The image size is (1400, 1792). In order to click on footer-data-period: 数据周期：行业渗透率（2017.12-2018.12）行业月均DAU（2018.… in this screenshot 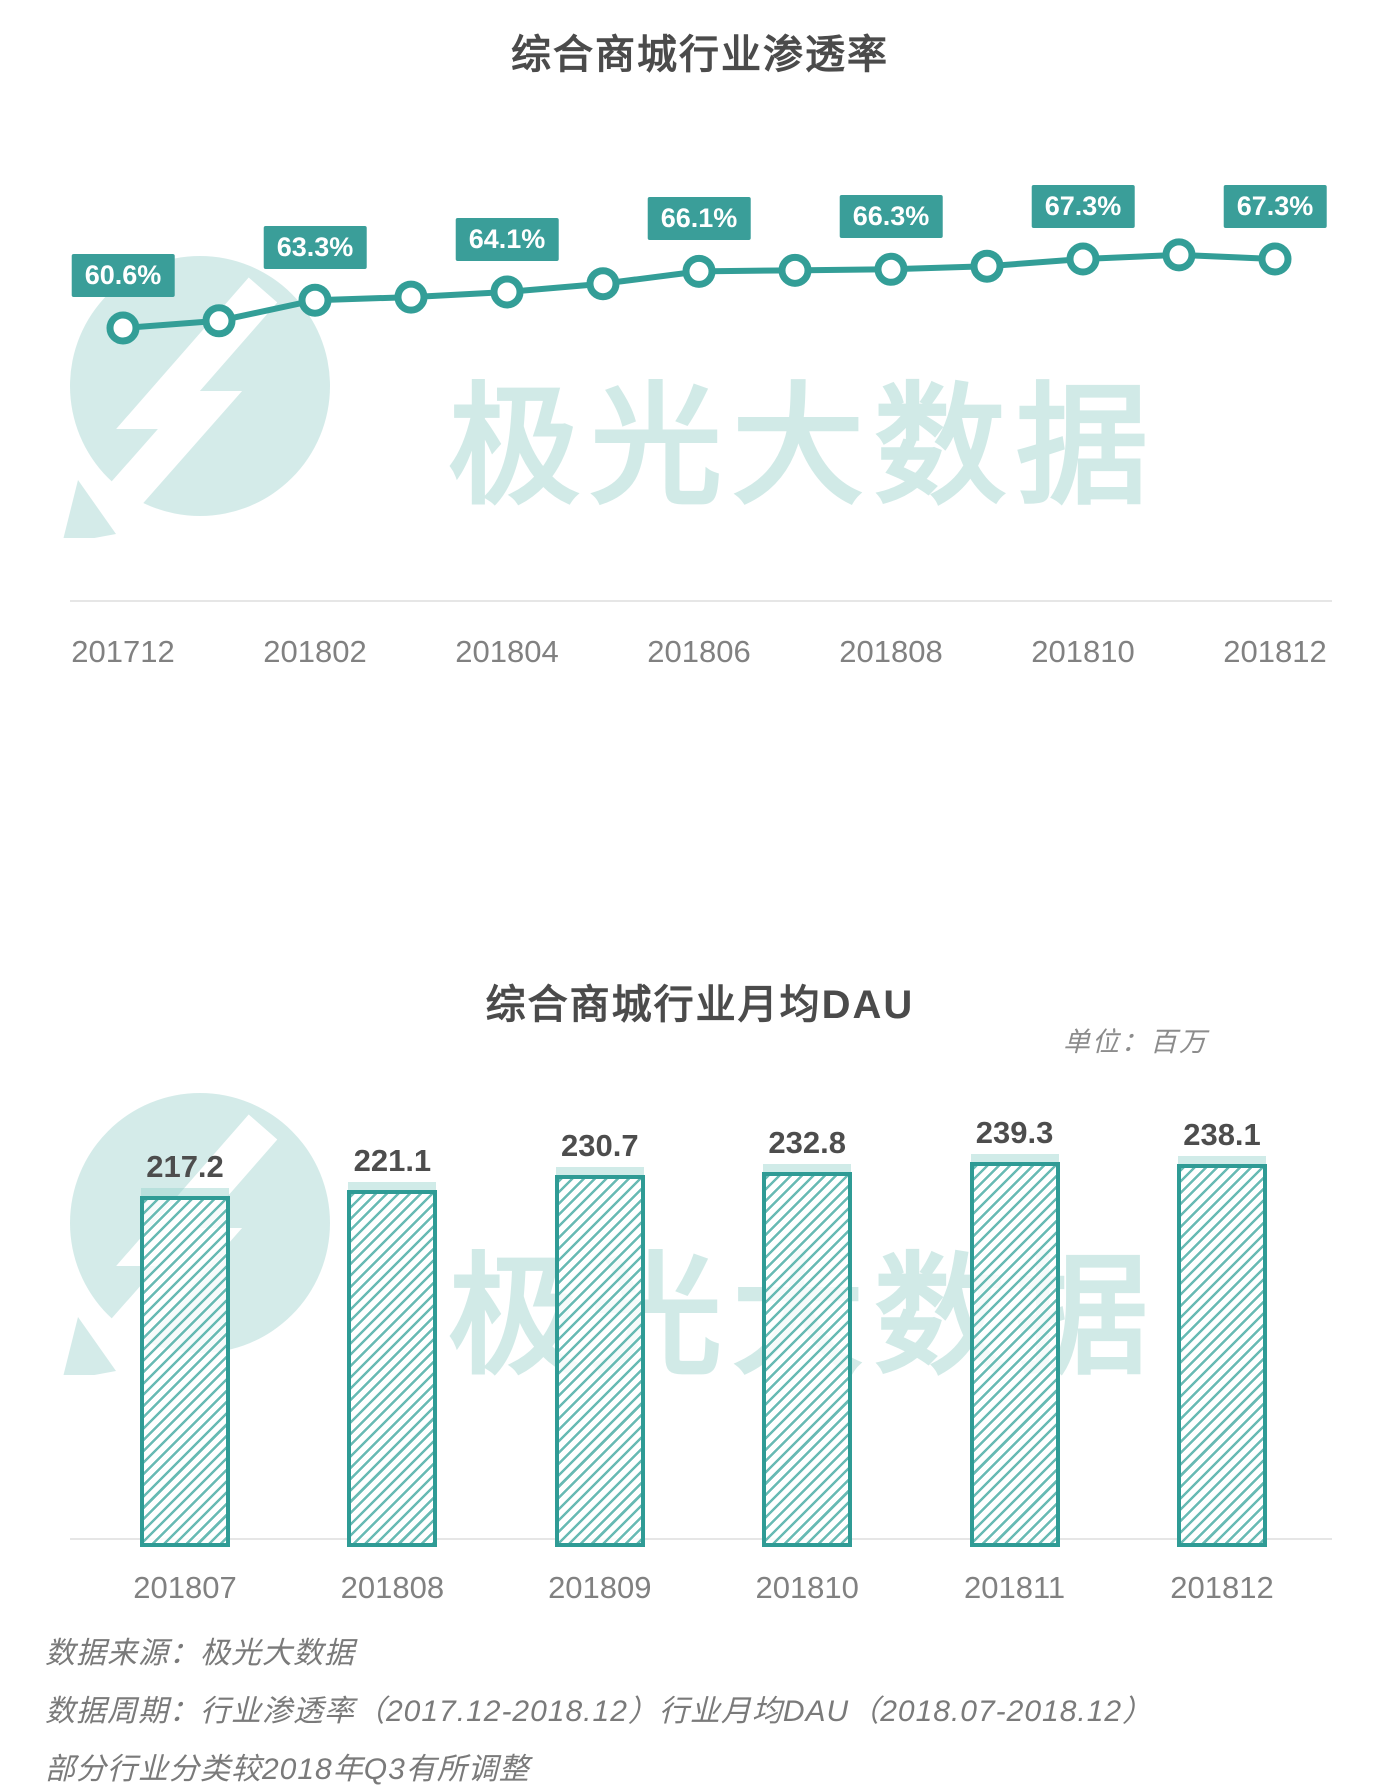, I will do `click(599, 1711)`.